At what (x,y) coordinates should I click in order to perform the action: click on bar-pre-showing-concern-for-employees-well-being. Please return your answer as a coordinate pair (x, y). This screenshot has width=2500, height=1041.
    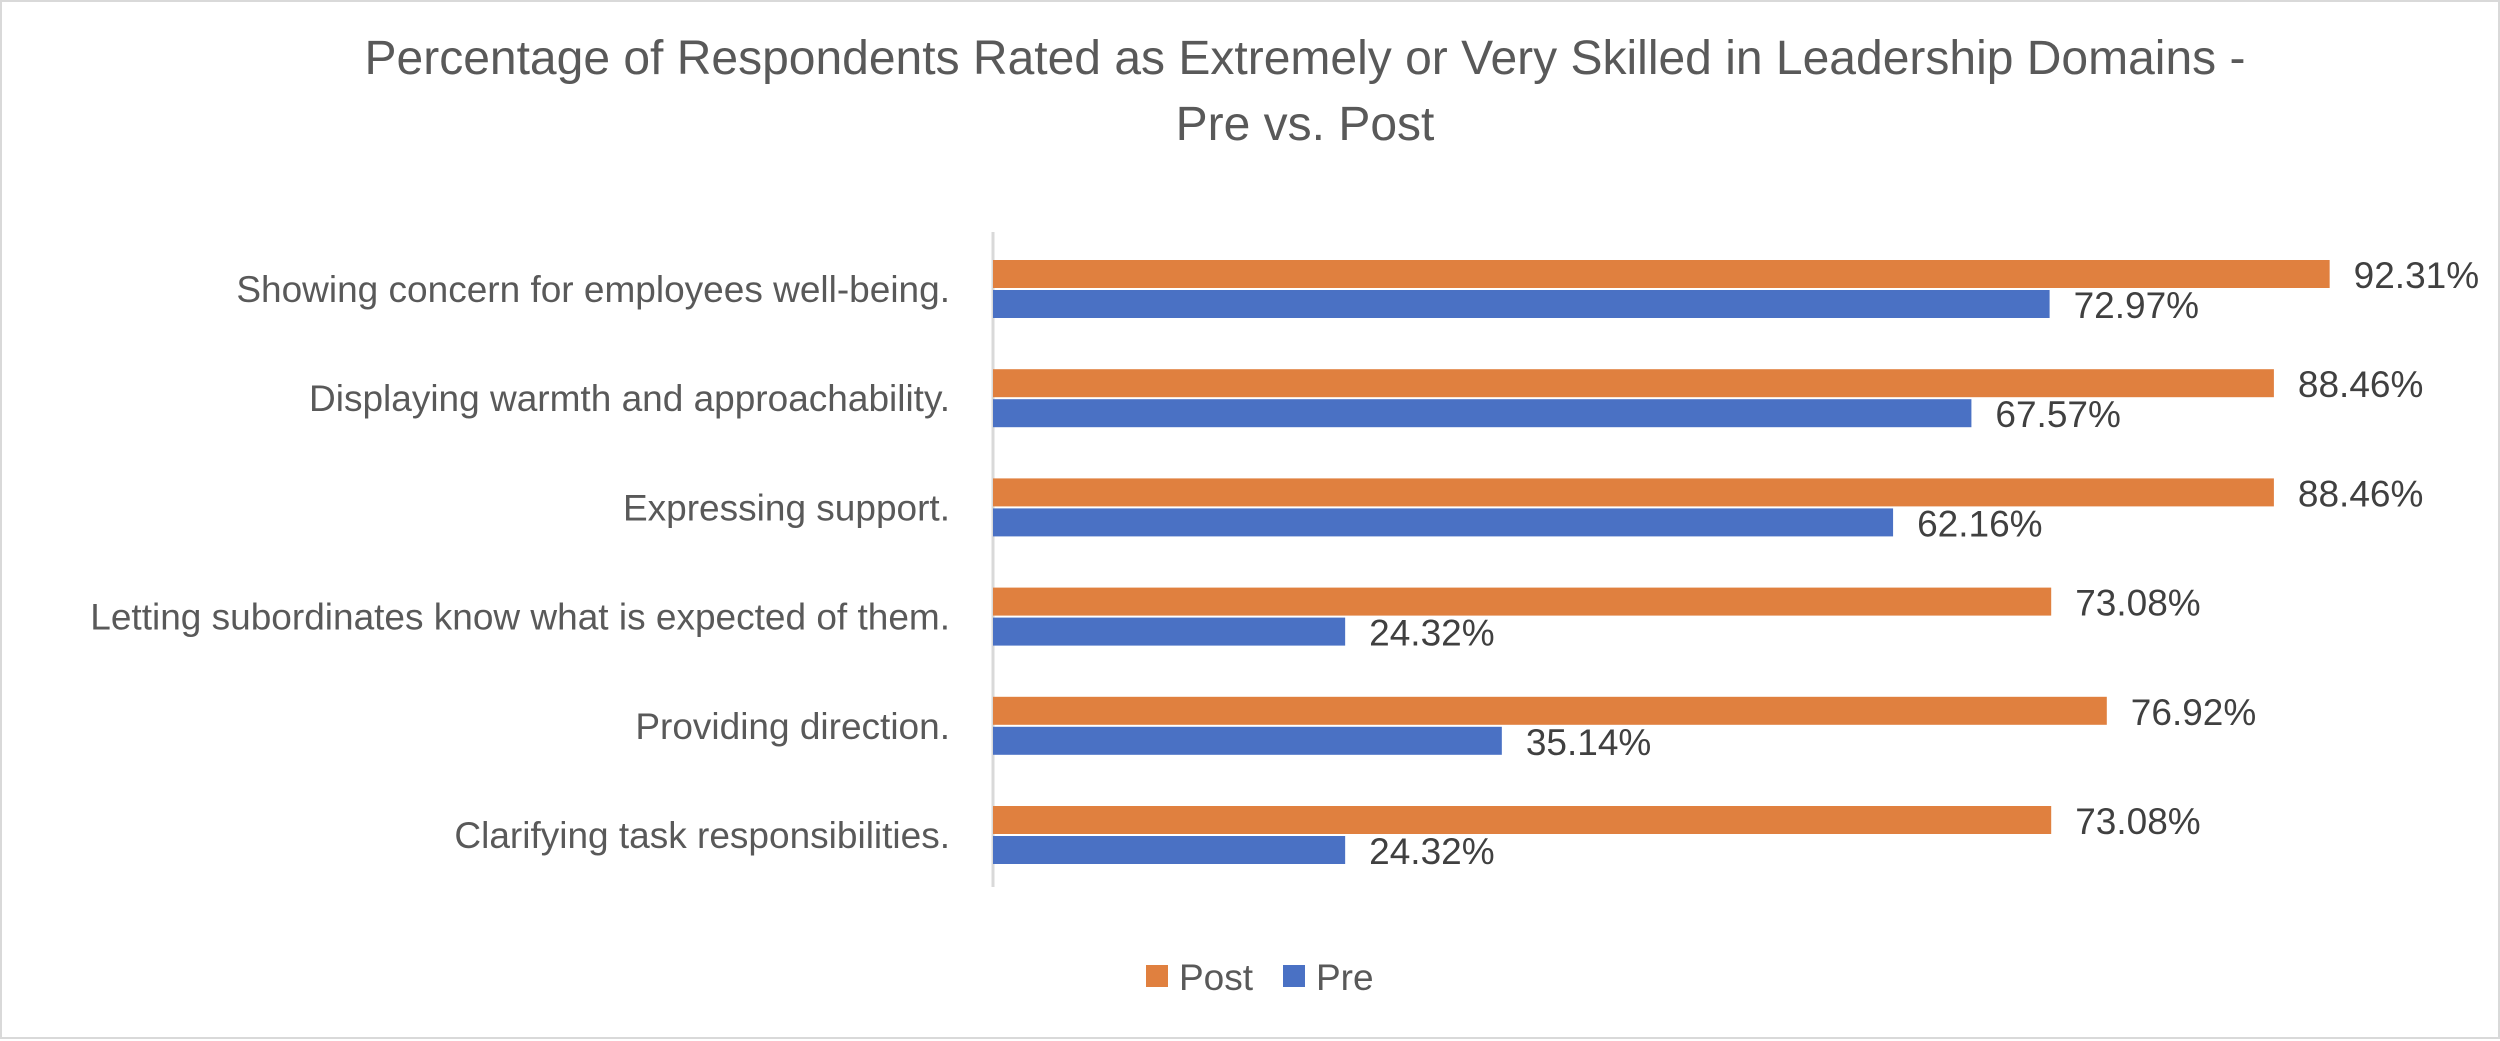
    Looking at the image, I should click on (1521, 304).